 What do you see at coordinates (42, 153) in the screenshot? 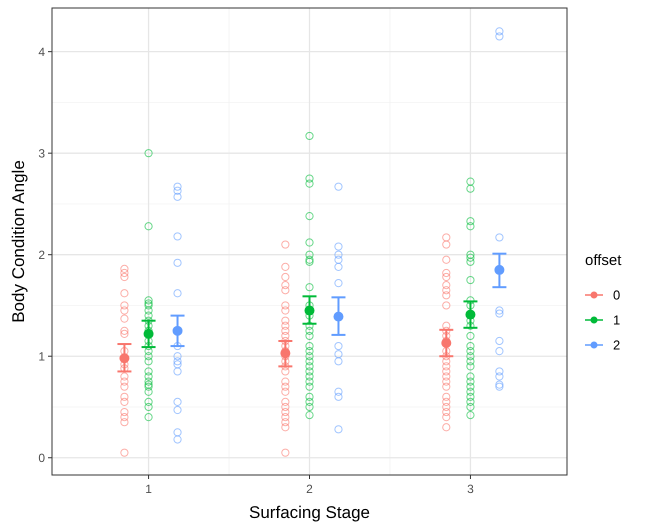
I see `y-tick-label: 3` at bounding box center [42, 153].